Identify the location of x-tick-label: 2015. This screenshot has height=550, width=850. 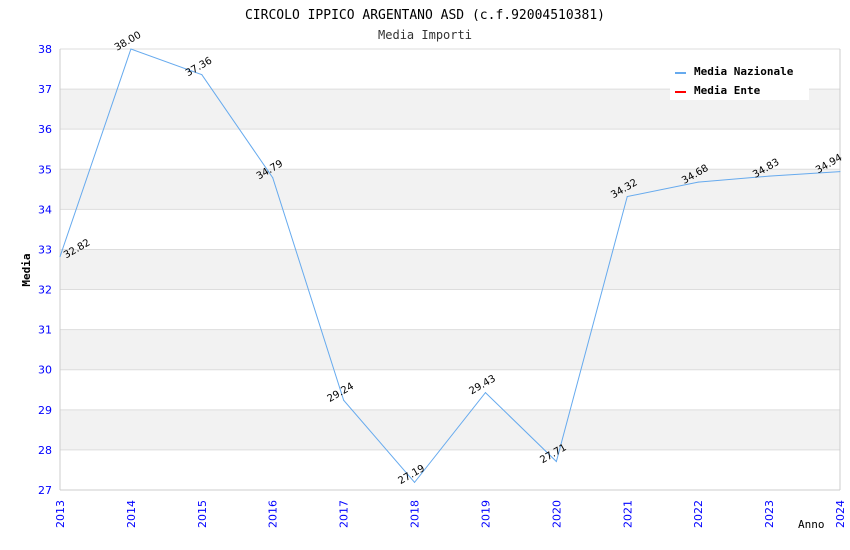
(202, 514).